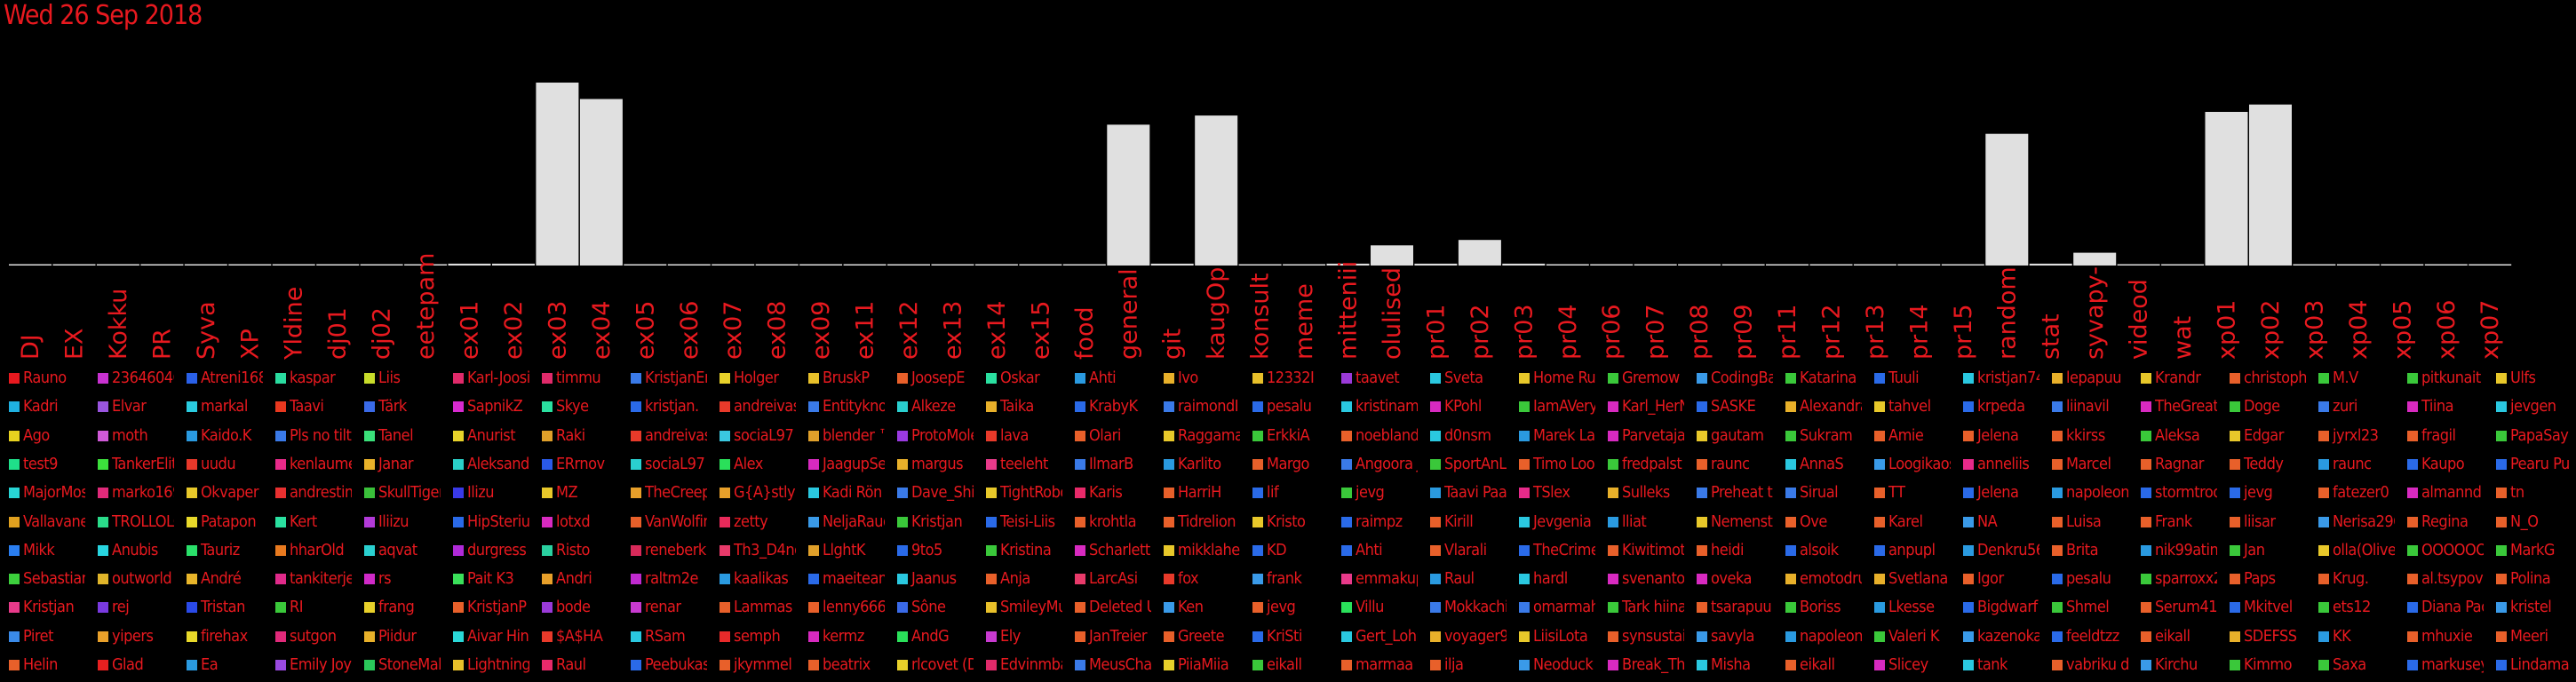 The height and width of the screenshot is (682, 2576). What do you see at coordinates (2264, 464) in the screenshot?
I see `legend-label: Teddy` at bounding box center [2264, 464].